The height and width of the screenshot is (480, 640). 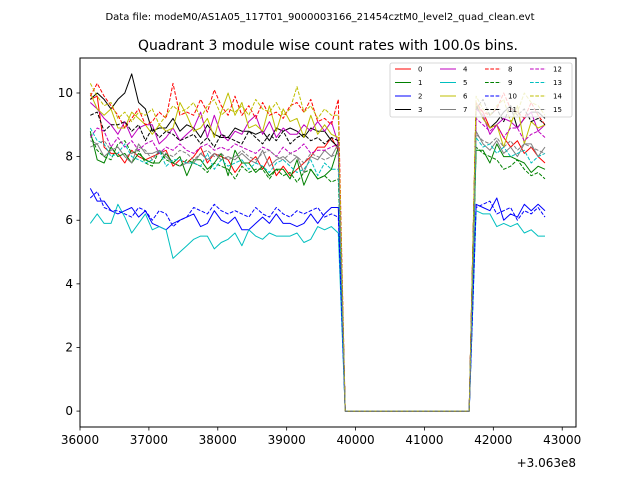 I want to click on y-tick-label: 10, so click(x=65, y=93).